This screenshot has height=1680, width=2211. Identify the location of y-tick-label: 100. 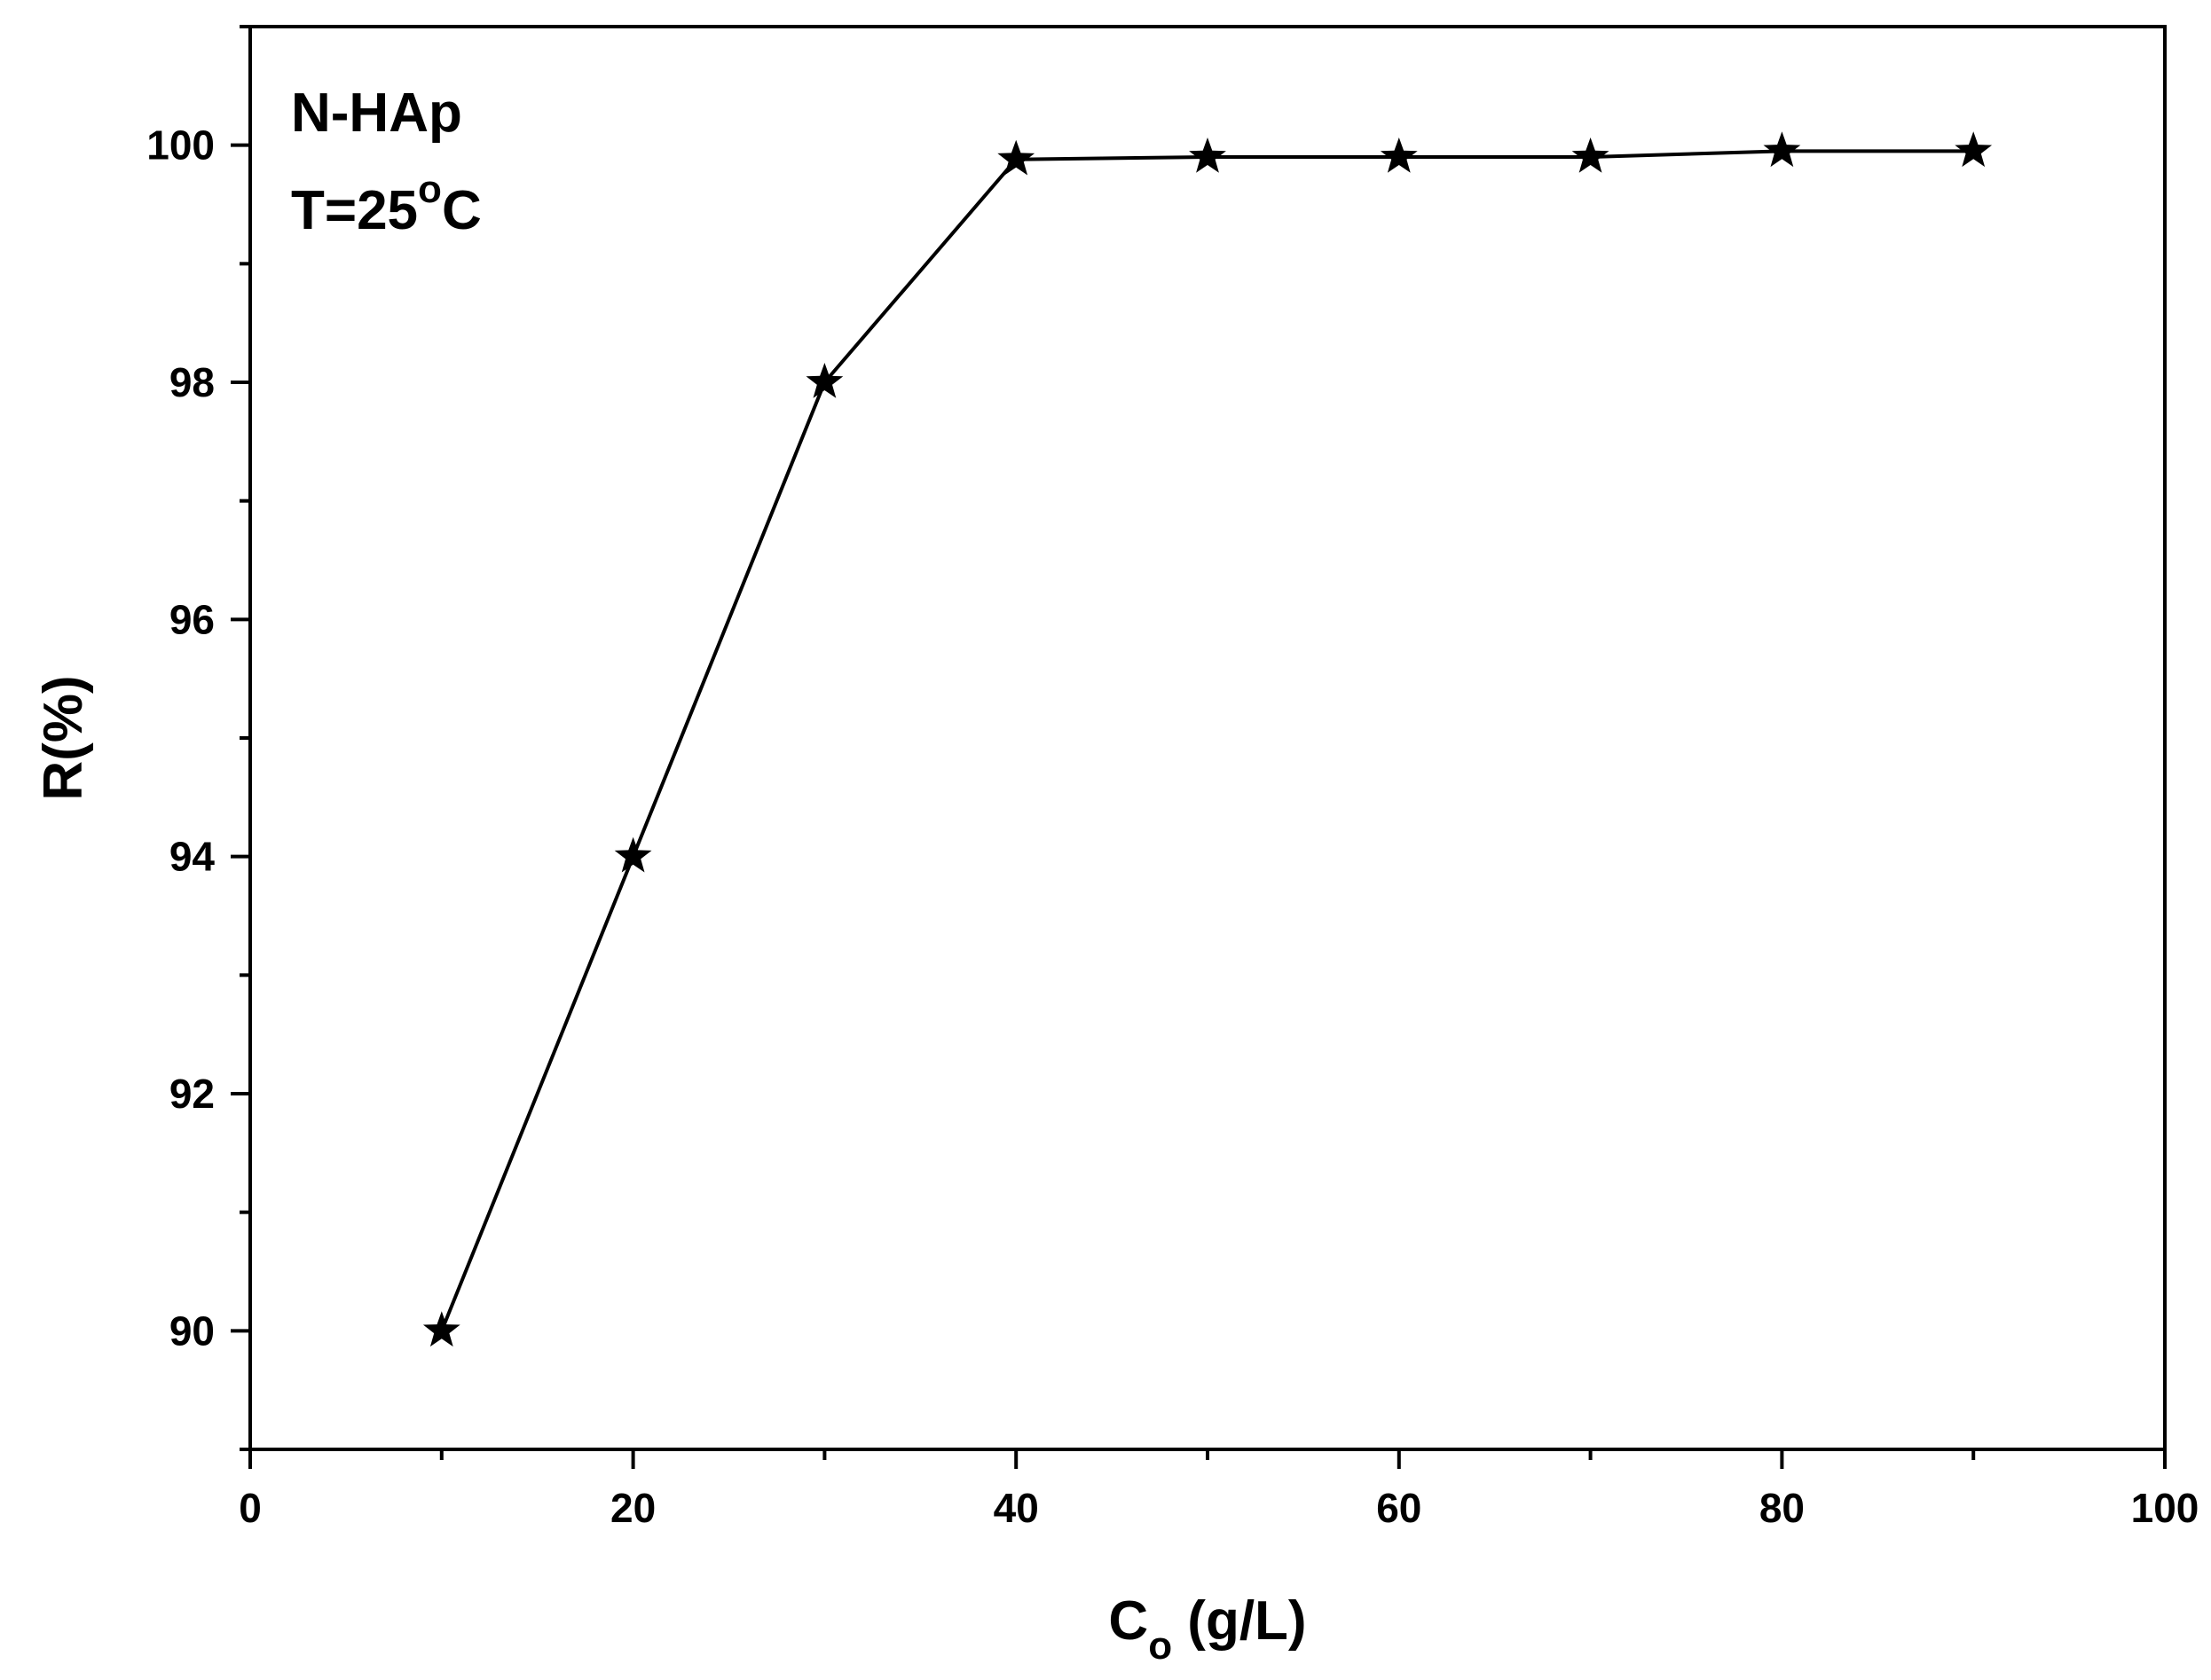
(180, 145).